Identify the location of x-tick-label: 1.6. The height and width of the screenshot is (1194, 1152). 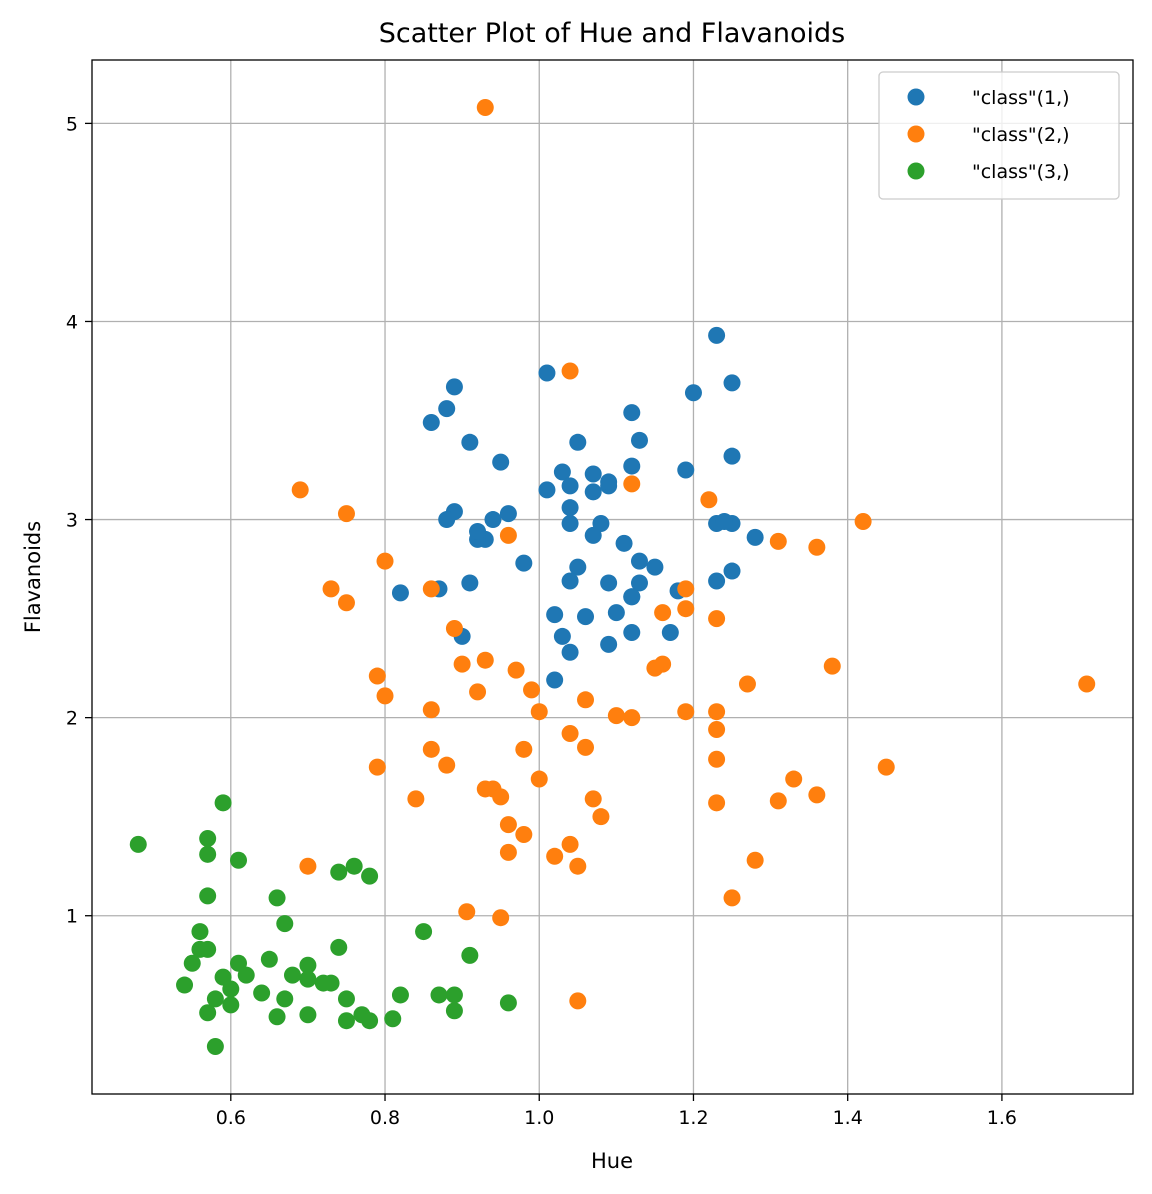
(1002, 1118).